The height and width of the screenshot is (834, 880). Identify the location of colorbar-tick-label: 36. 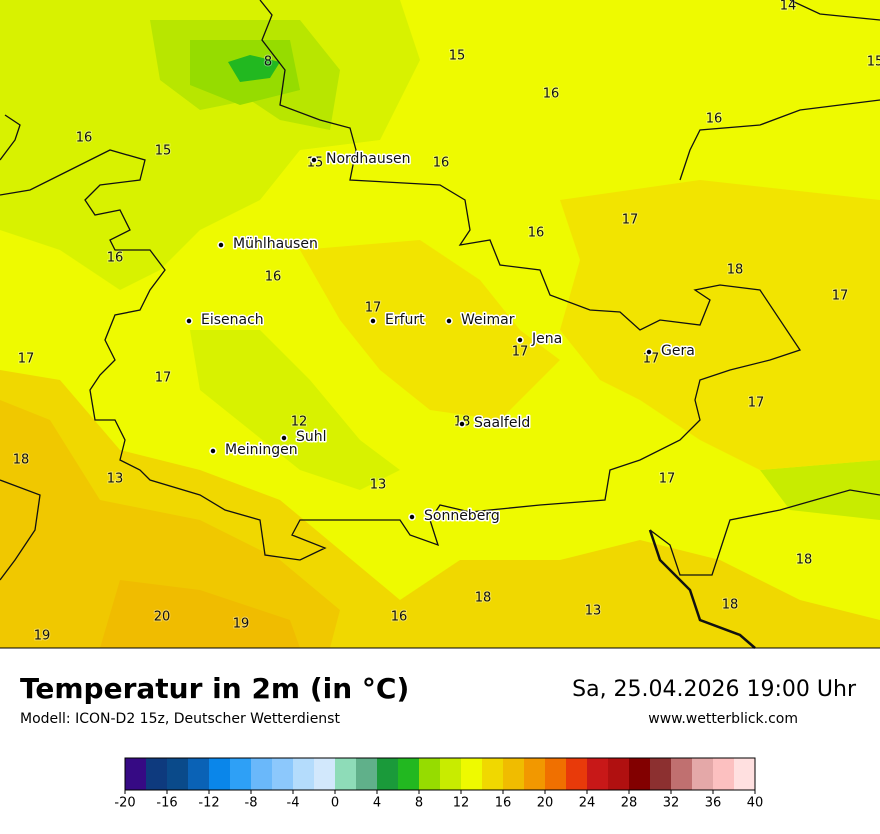
(713, 803).